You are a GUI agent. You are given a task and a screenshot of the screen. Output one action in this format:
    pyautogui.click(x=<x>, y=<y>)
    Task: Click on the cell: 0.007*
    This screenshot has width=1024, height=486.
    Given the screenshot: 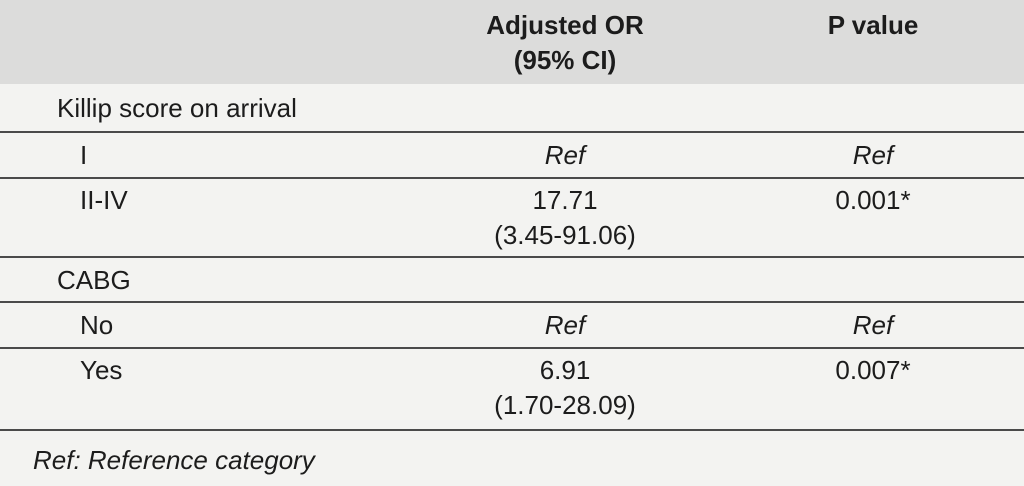 What is the action you would take?
    pyautogui.click(x=873, y=370)
    